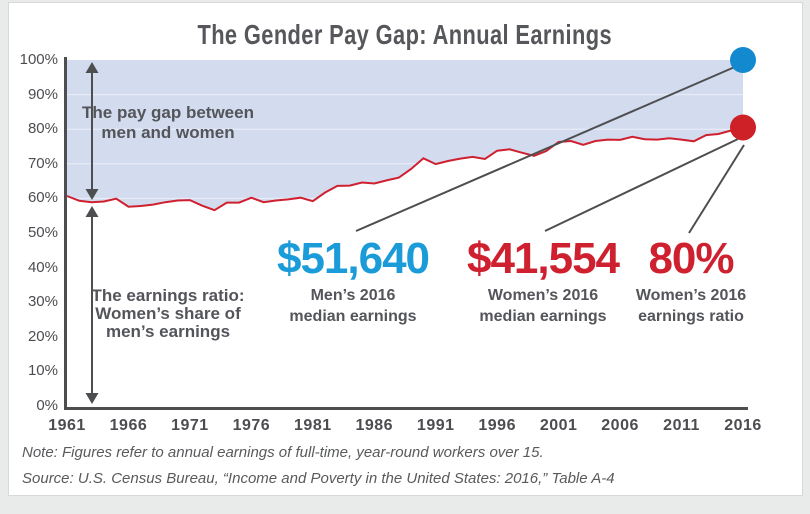 The image size is (810, 514). Describe the element at coordinates (743, 127) in the screenshot. I see `women-endpoint-dot` at that location.